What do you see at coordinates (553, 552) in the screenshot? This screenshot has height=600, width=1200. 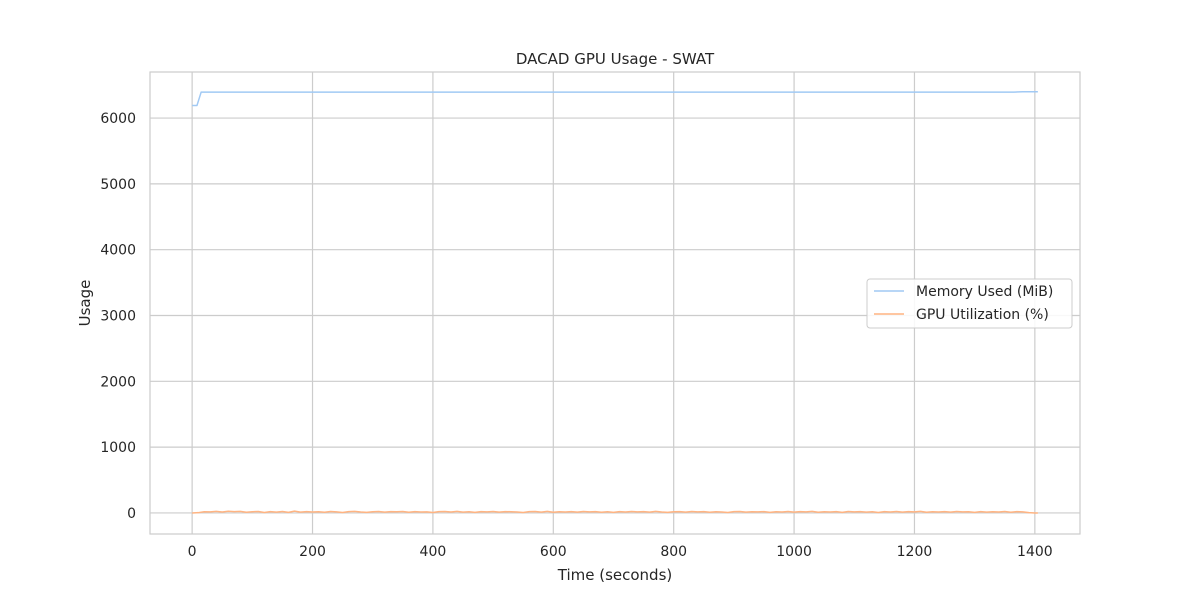 I see `x-tick-label: 600` at bounding box center [553, 552].